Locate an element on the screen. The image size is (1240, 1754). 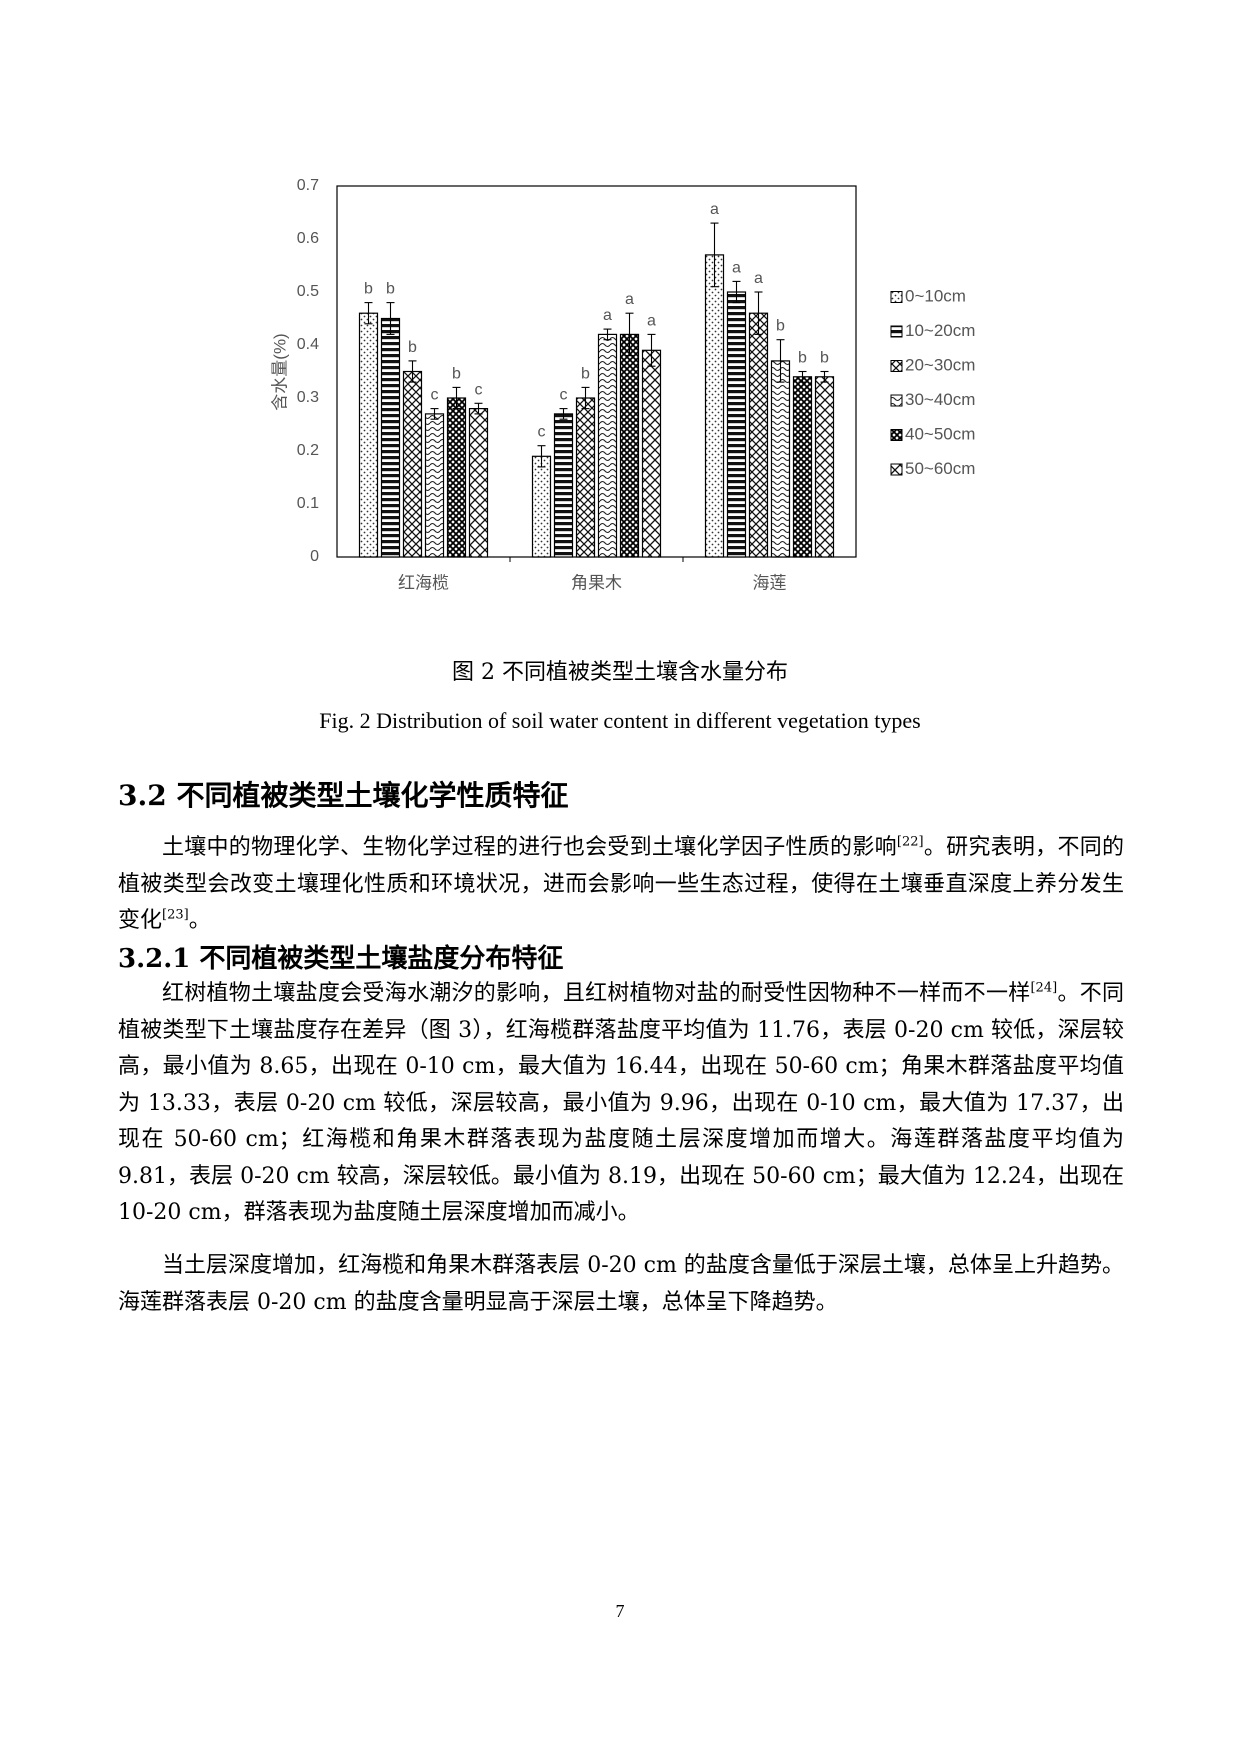
page-number: 7 is located at coordinates (620, 1611).